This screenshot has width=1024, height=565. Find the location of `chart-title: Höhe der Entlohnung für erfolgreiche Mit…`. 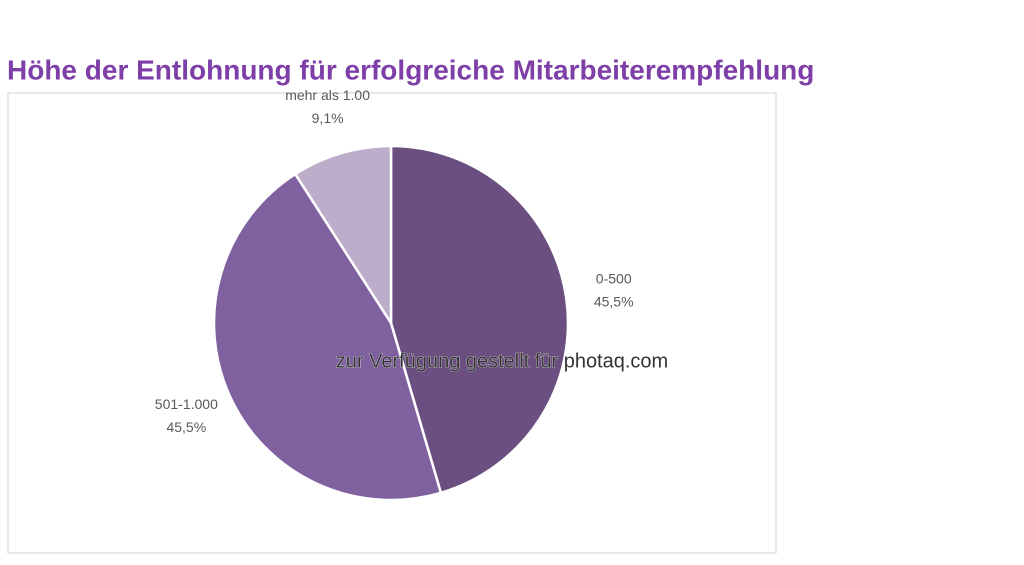

chart-title: Höhe der Entlohnung für erfolgreiche Mit… is located at coordinates (410, 69).